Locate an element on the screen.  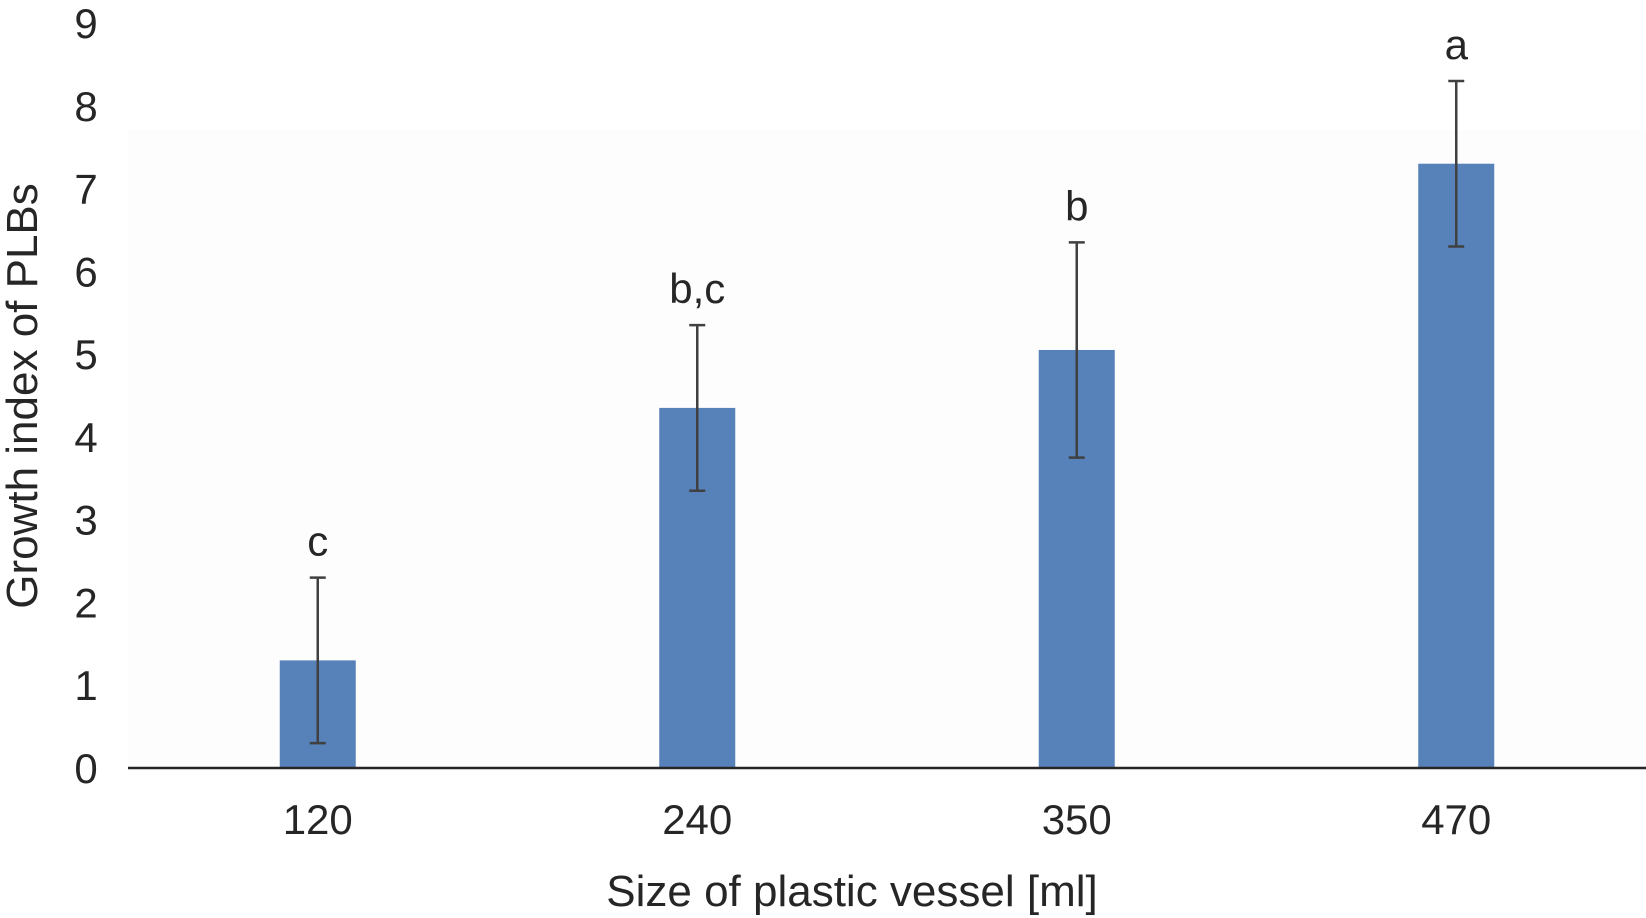
x-tick-label: 120 is located at coordinates (318, 819).